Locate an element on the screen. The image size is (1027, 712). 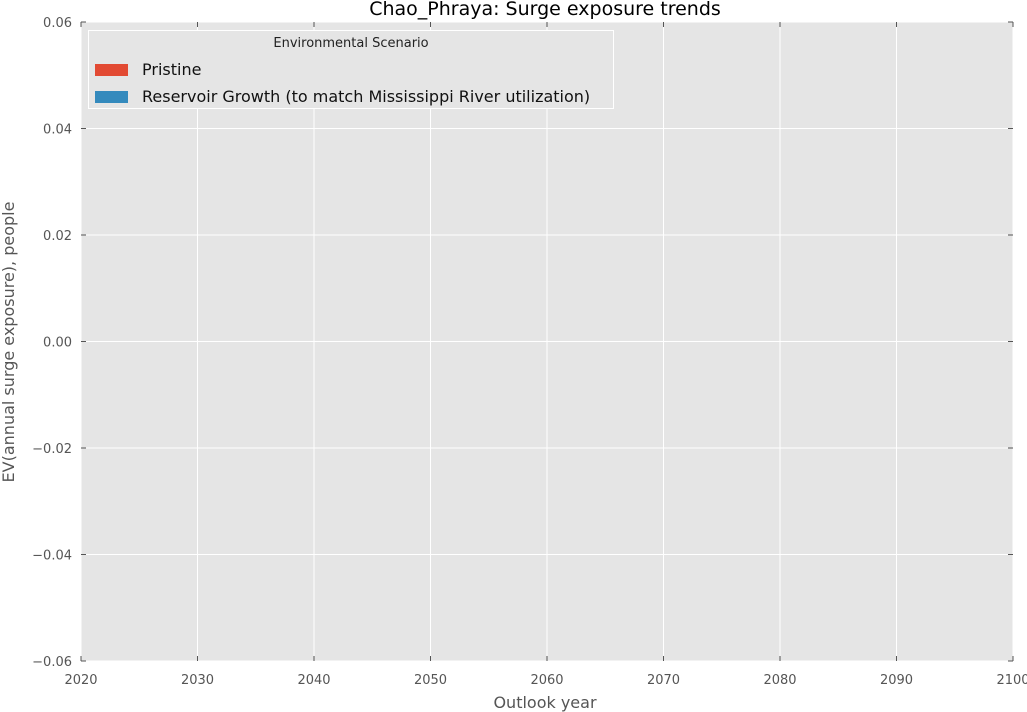
y-axis-label: EV(annual surge exposure), people is located at coordinates (9, 342).